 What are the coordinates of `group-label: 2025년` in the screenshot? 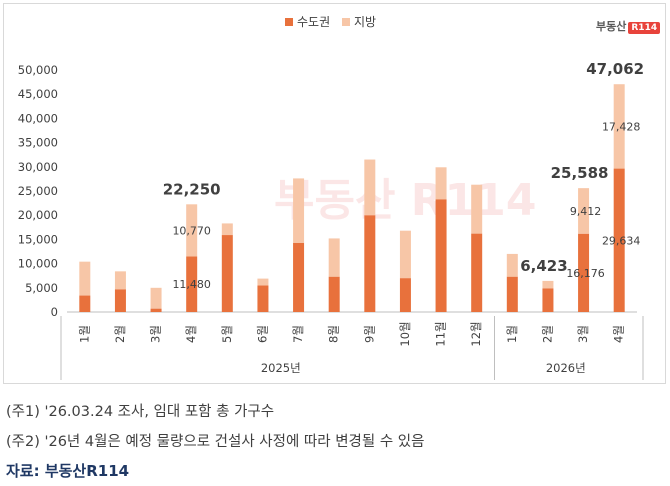 It's located at (281, 368).